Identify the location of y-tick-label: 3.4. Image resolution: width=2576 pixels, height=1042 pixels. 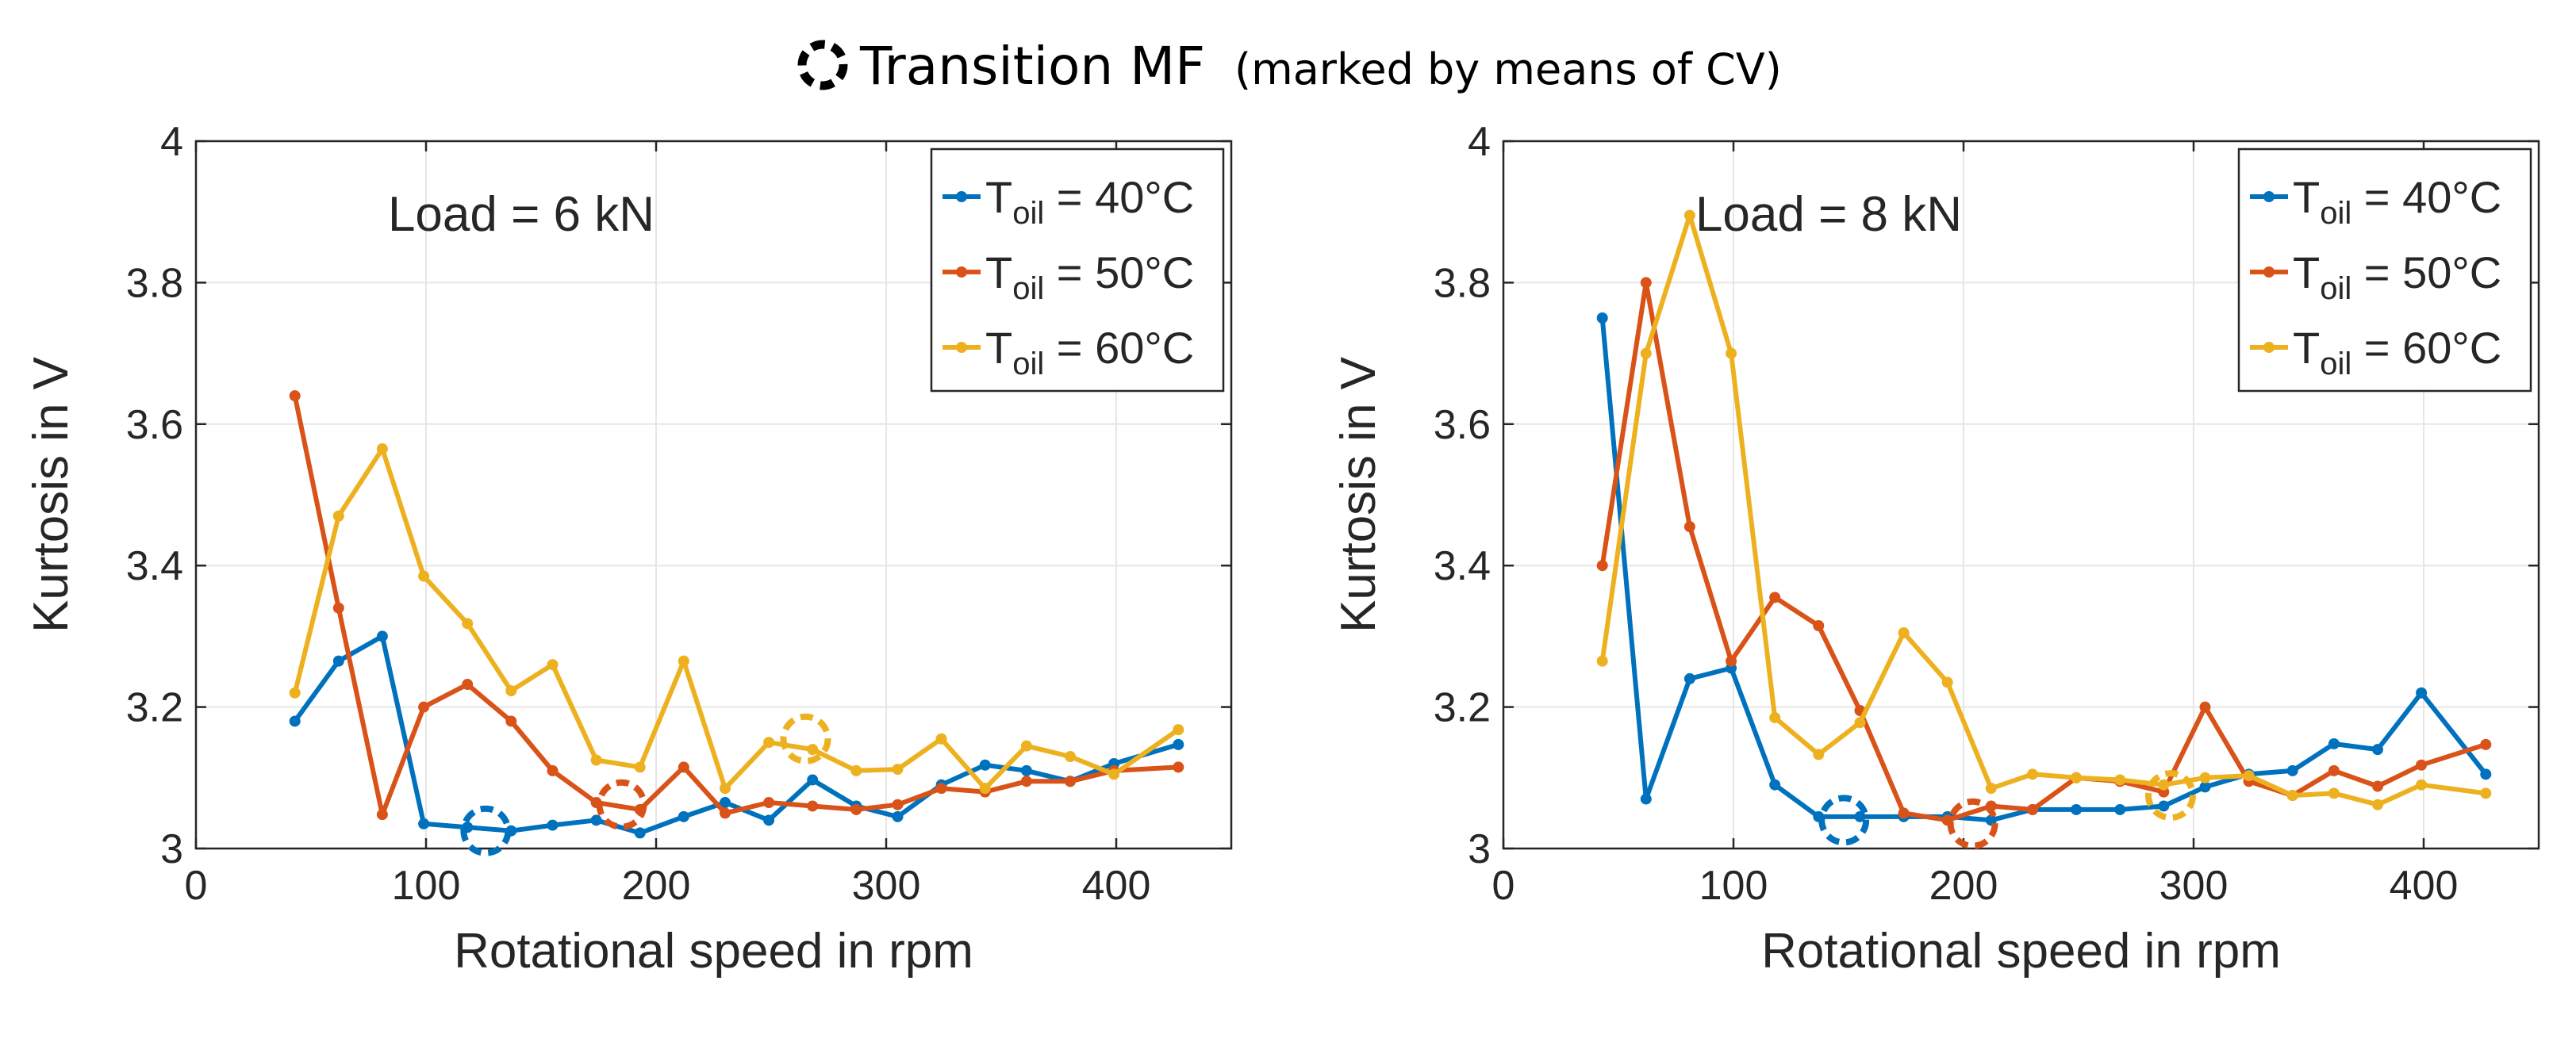
(154, 566).